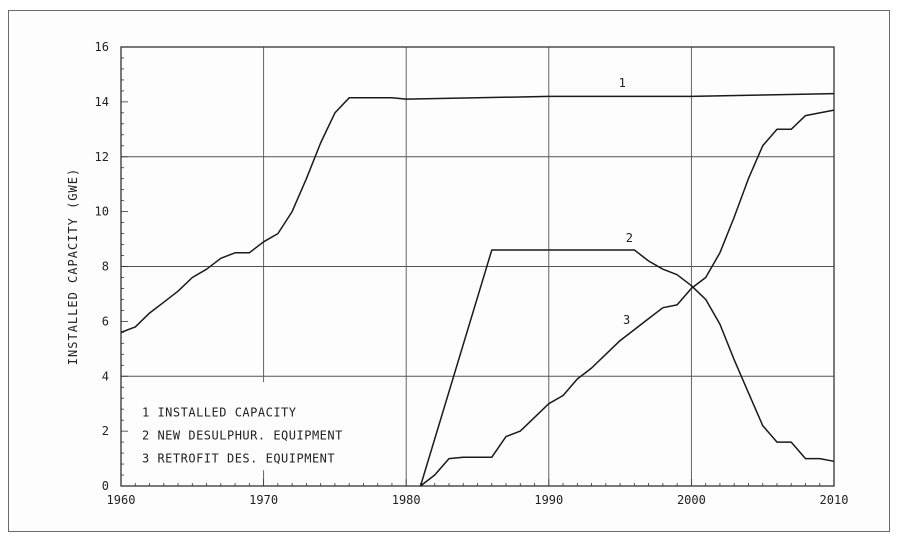 Image resolution: width=900 pixels, height=540 pixels. I want to click on x-tick-label-1970: 1970, so click(263, 500).